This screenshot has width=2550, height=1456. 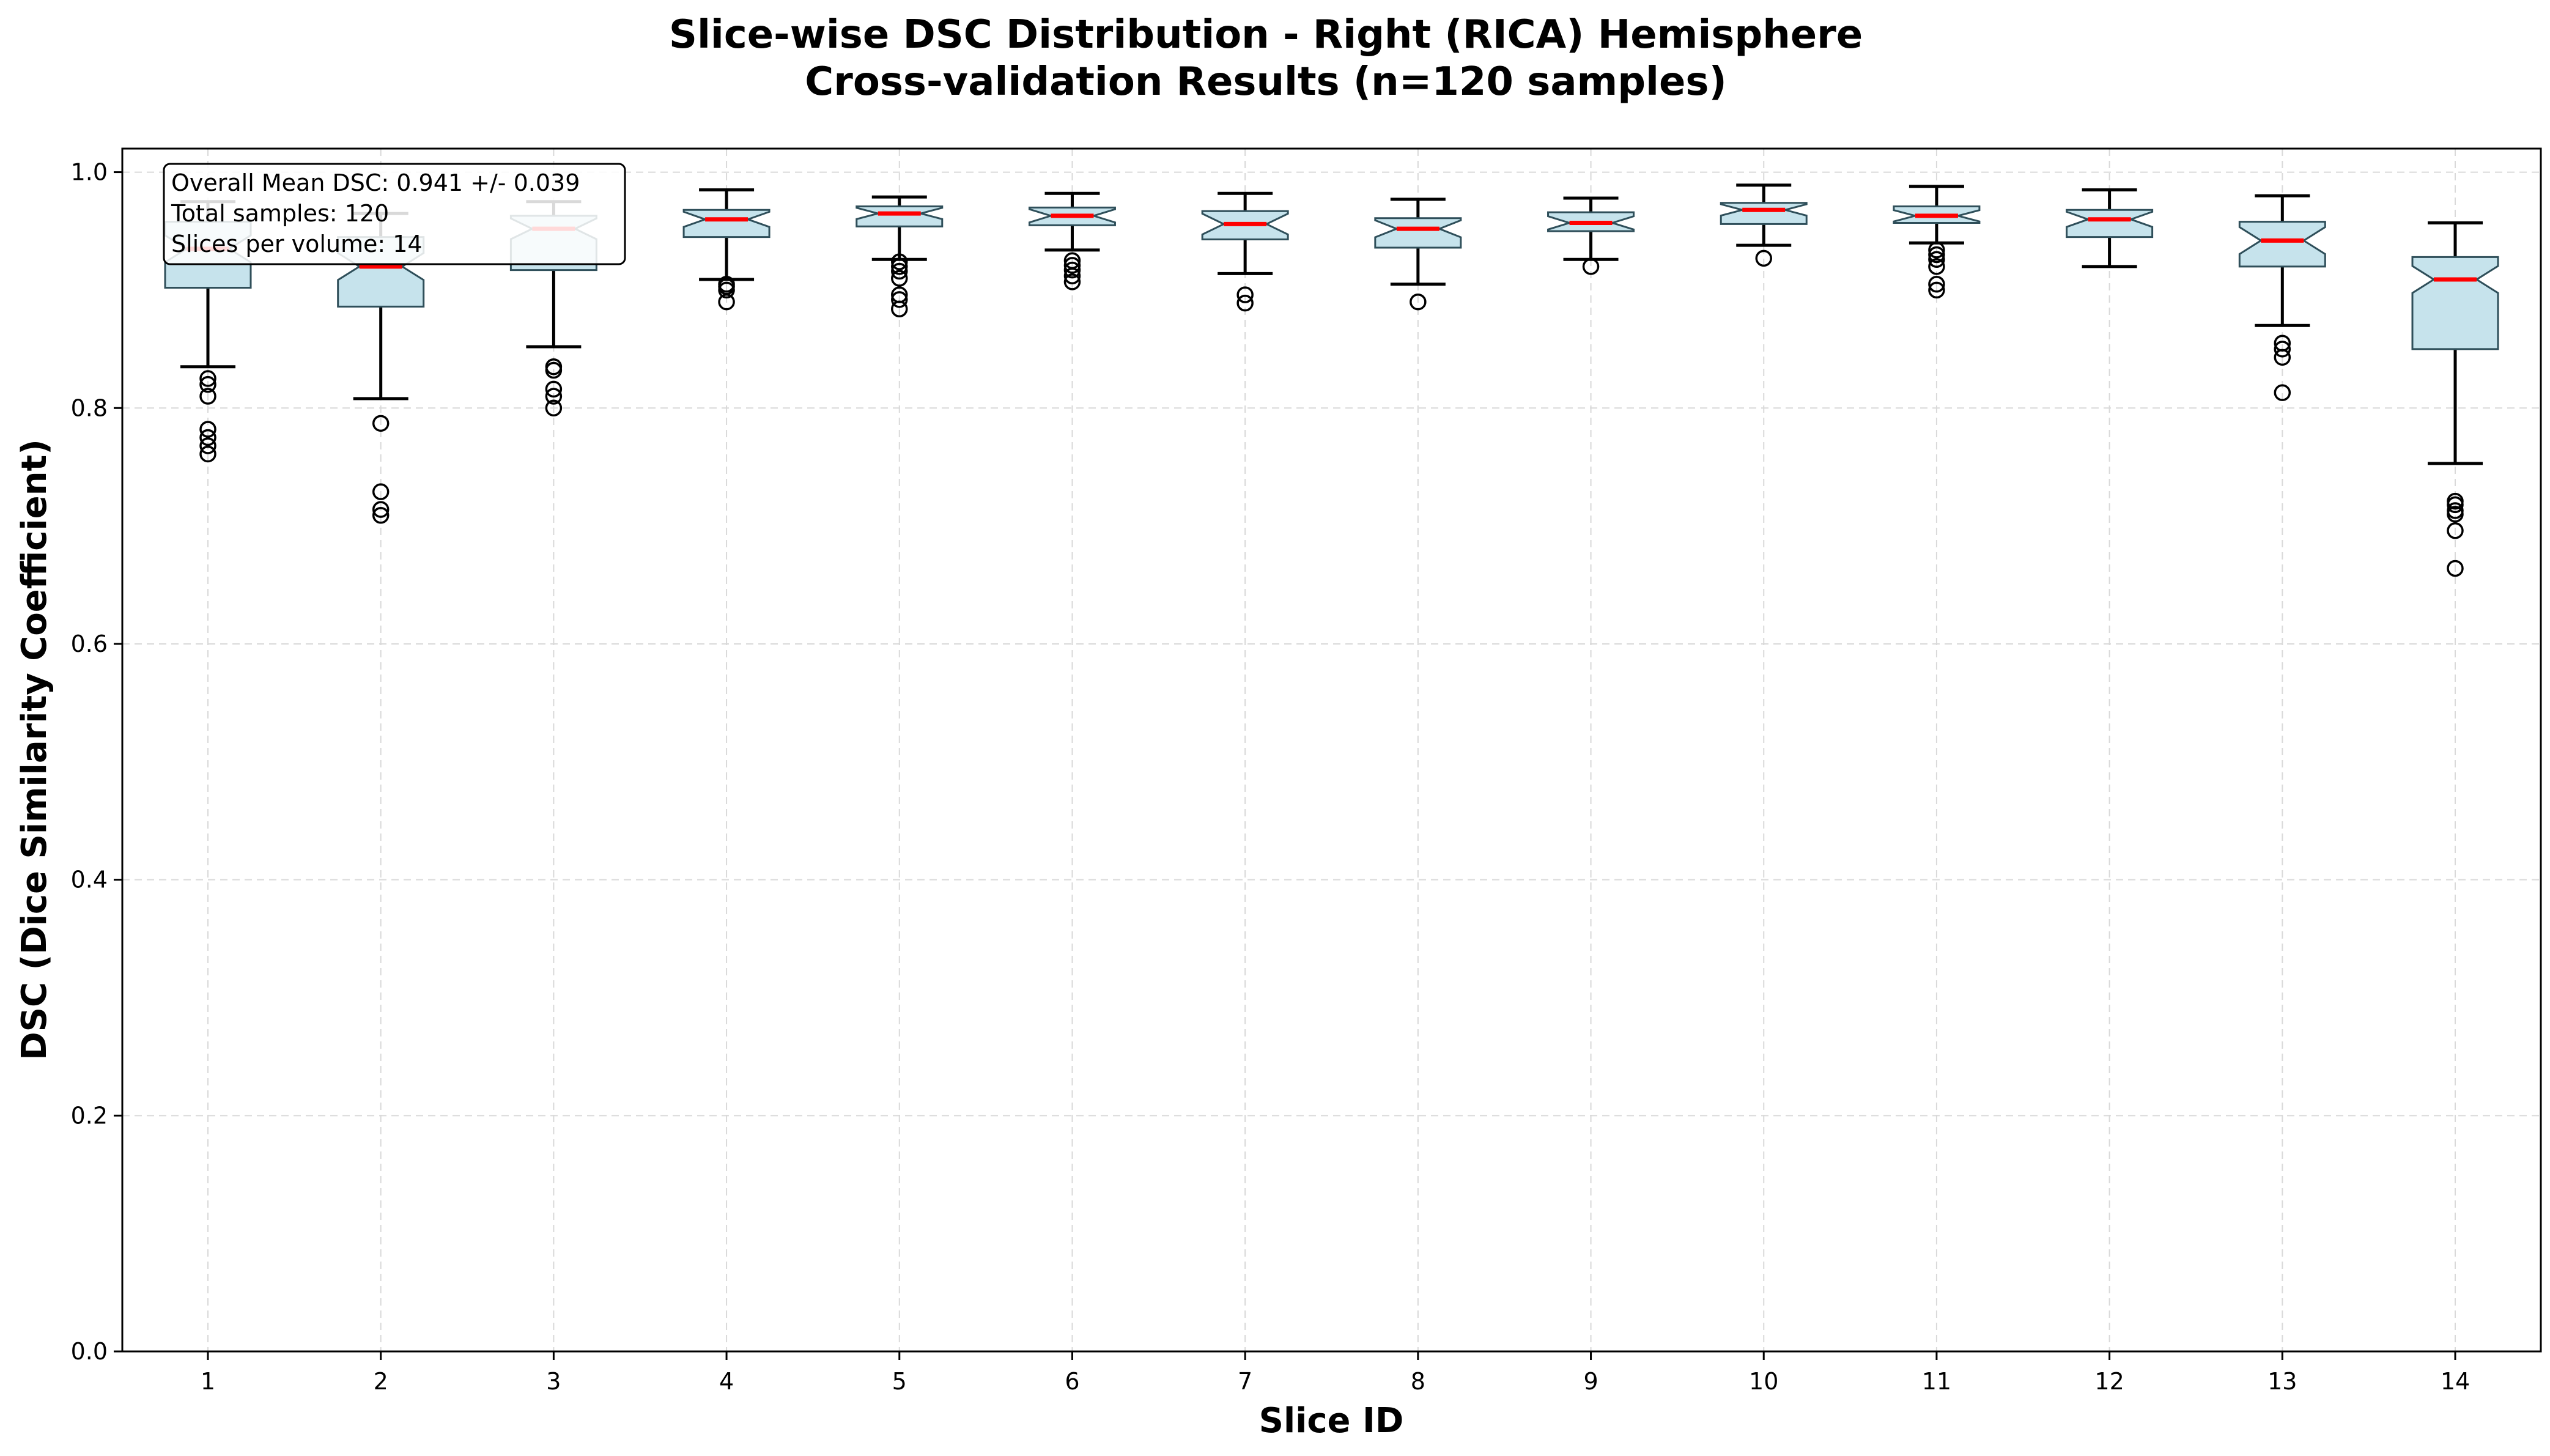 What do you see at coordinates (2282, 1381) in the screenshot?
I see `x-tick-label: 13` at bounding box center [2282, 1381].